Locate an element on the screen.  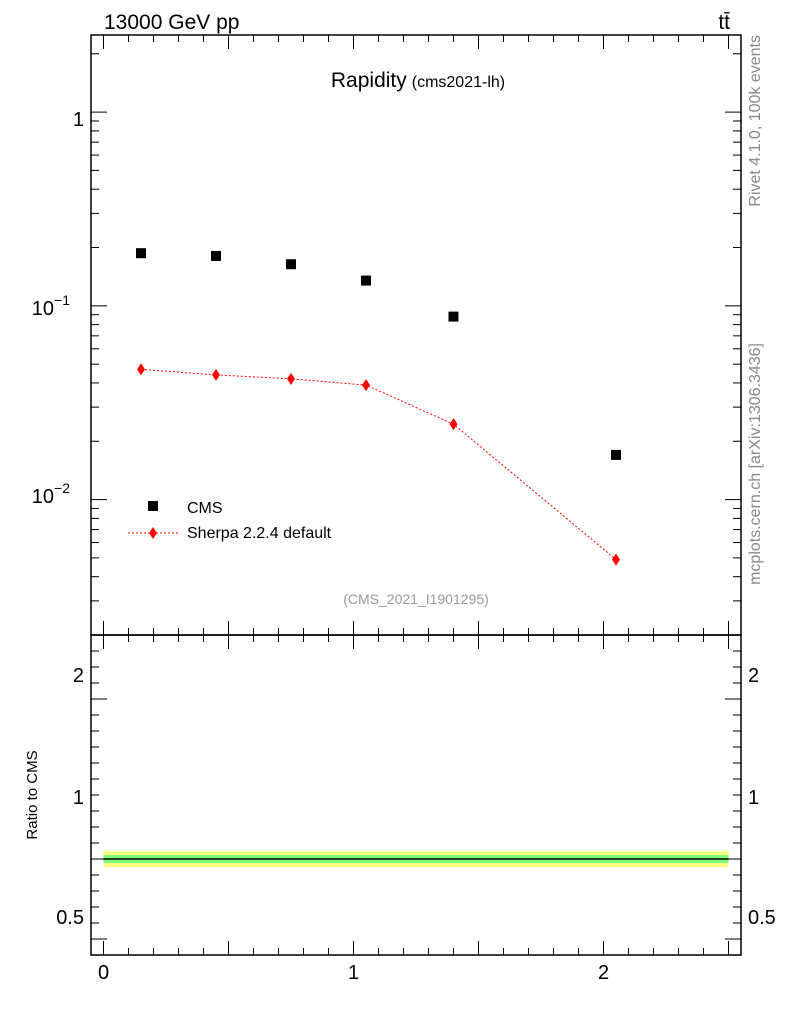
x-tick-labels: 0 1 2 is located at coordinates (353, 973).